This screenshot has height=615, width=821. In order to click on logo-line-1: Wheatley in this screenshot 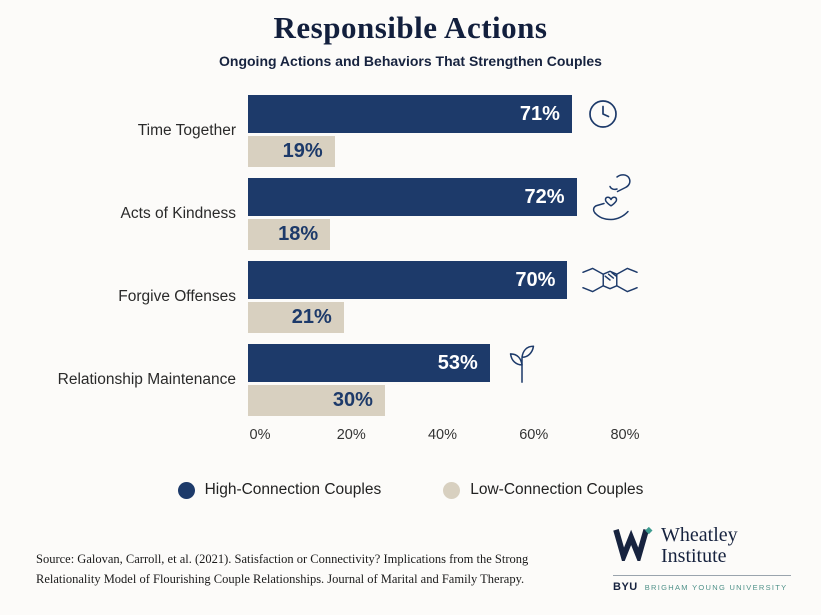, I will do `click(699, 534)`.